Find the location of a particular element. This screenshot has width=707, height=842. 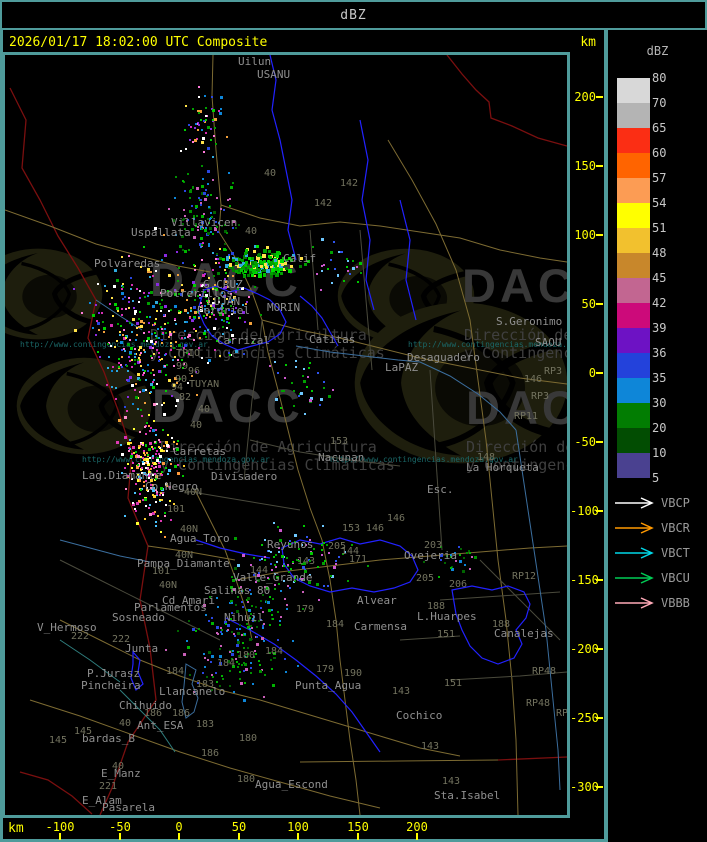

map-label: RP is located at coordinates (561, 713).